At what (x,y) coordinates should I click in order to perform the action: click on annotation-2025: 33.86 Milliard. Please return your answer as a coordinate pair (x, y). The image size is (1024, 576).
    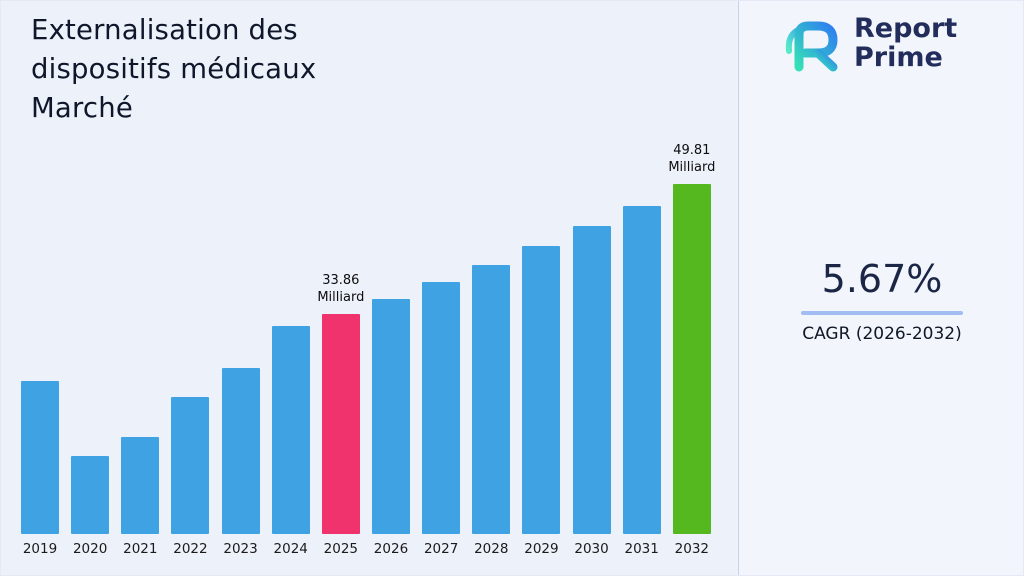
    Looking at the image, I should click on (341, 289).